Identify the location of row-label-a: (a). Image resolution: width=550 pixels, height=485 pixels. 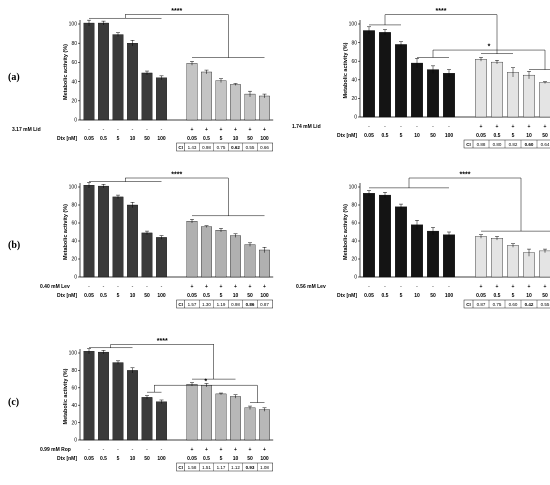
(14, 77).